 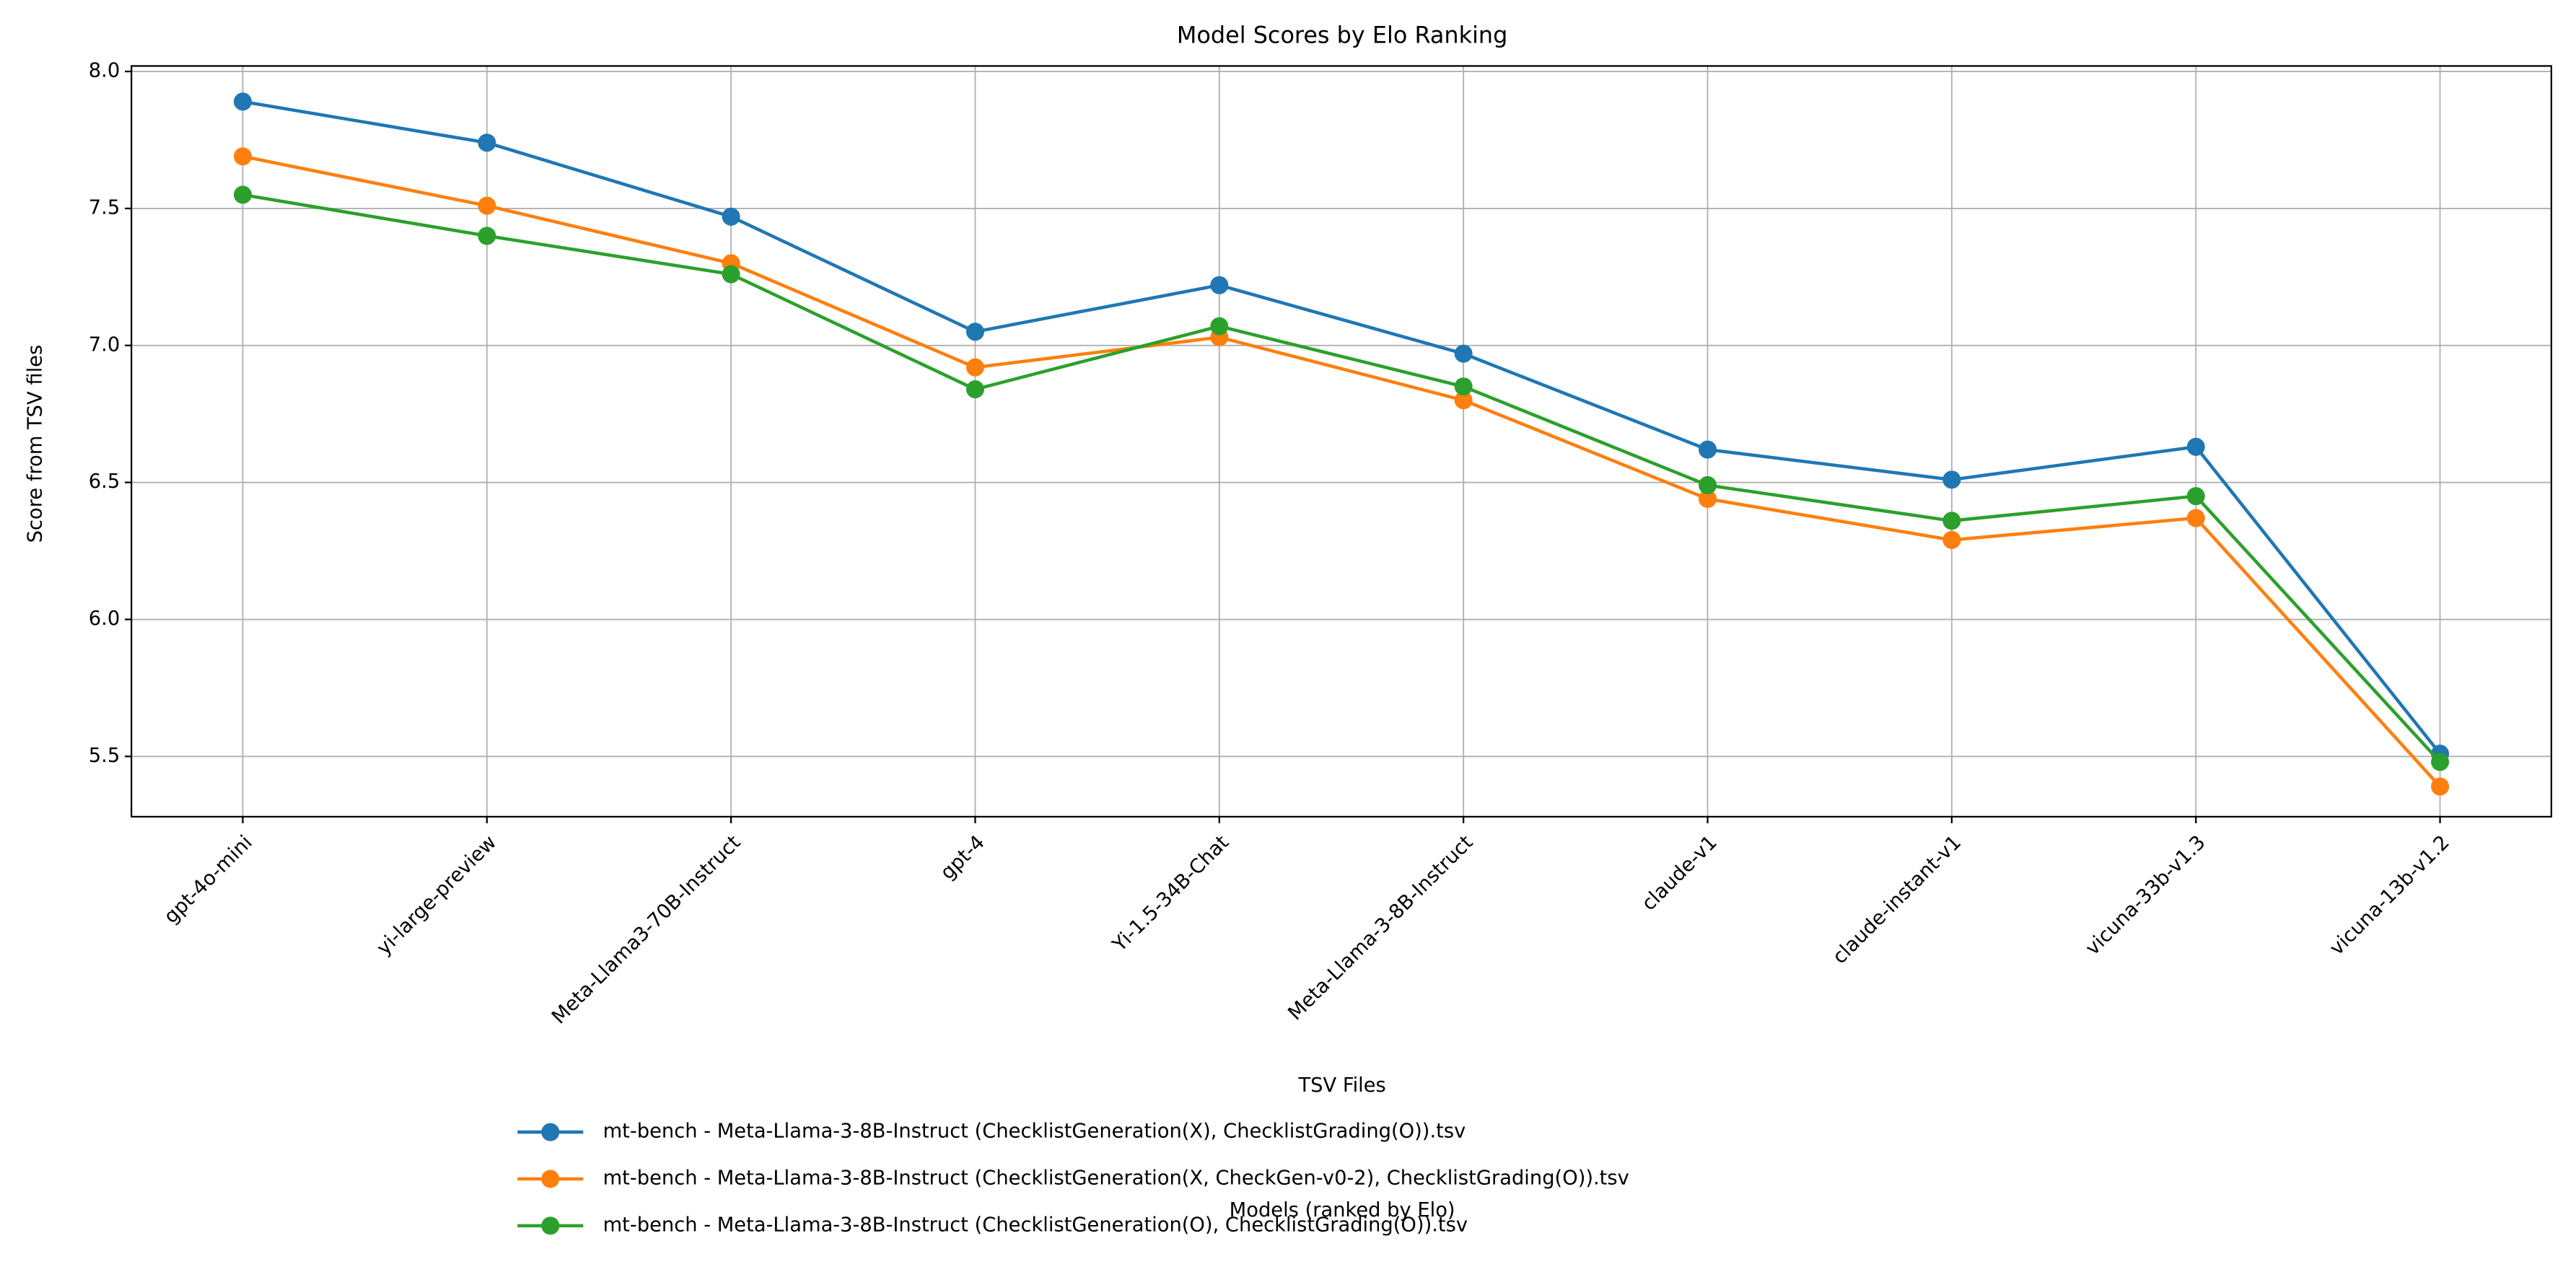 What do you see at coordinates (105, 619) in the screenshot?
I see `y-tick-label: 6.0` at bounding box center [105, 619].